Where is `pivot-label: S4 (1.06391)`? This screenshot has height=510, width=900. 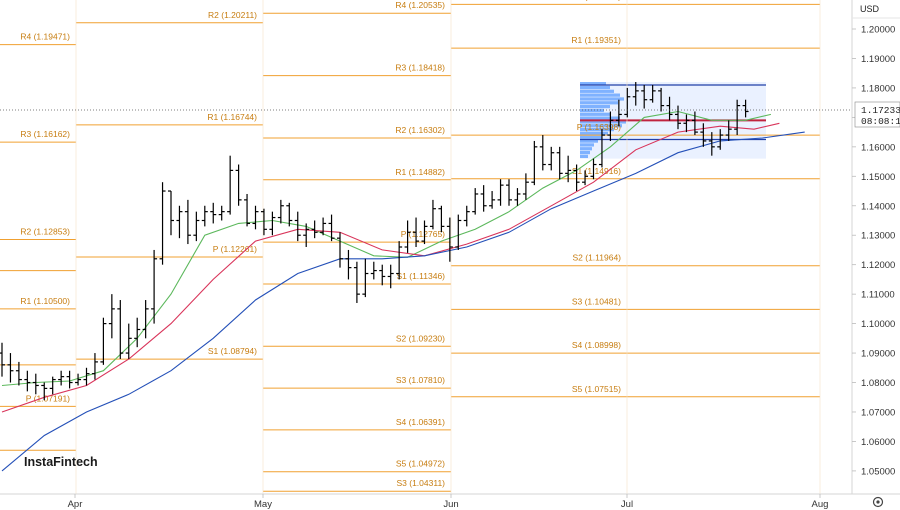 pivot-label: S4 (1.06391) is located at coordinates (420, 422).